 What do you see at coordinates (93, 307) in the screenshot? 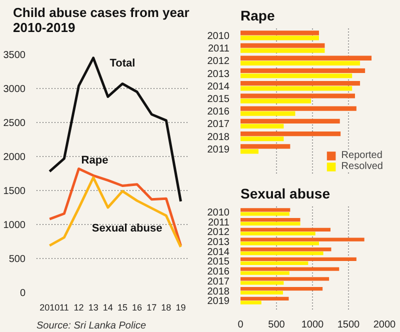
I see `x-tick-label: 13` at bounding box center [93, 307].